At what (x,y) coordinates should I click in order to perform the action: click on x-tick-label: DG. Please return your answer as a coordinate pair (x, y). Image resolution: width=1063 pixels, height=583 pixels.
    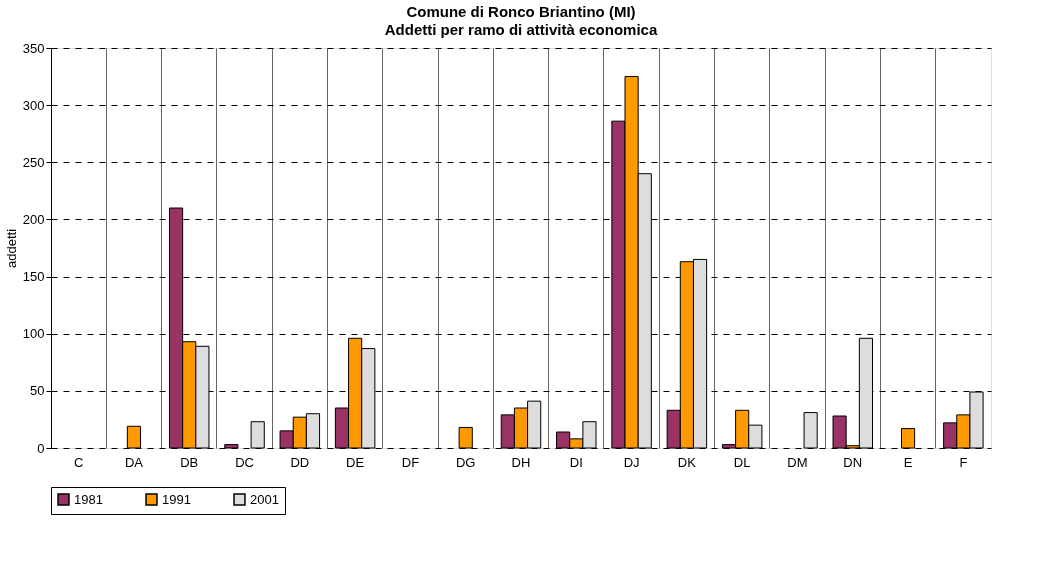
    Looking at the image, I should click on (465, 462).